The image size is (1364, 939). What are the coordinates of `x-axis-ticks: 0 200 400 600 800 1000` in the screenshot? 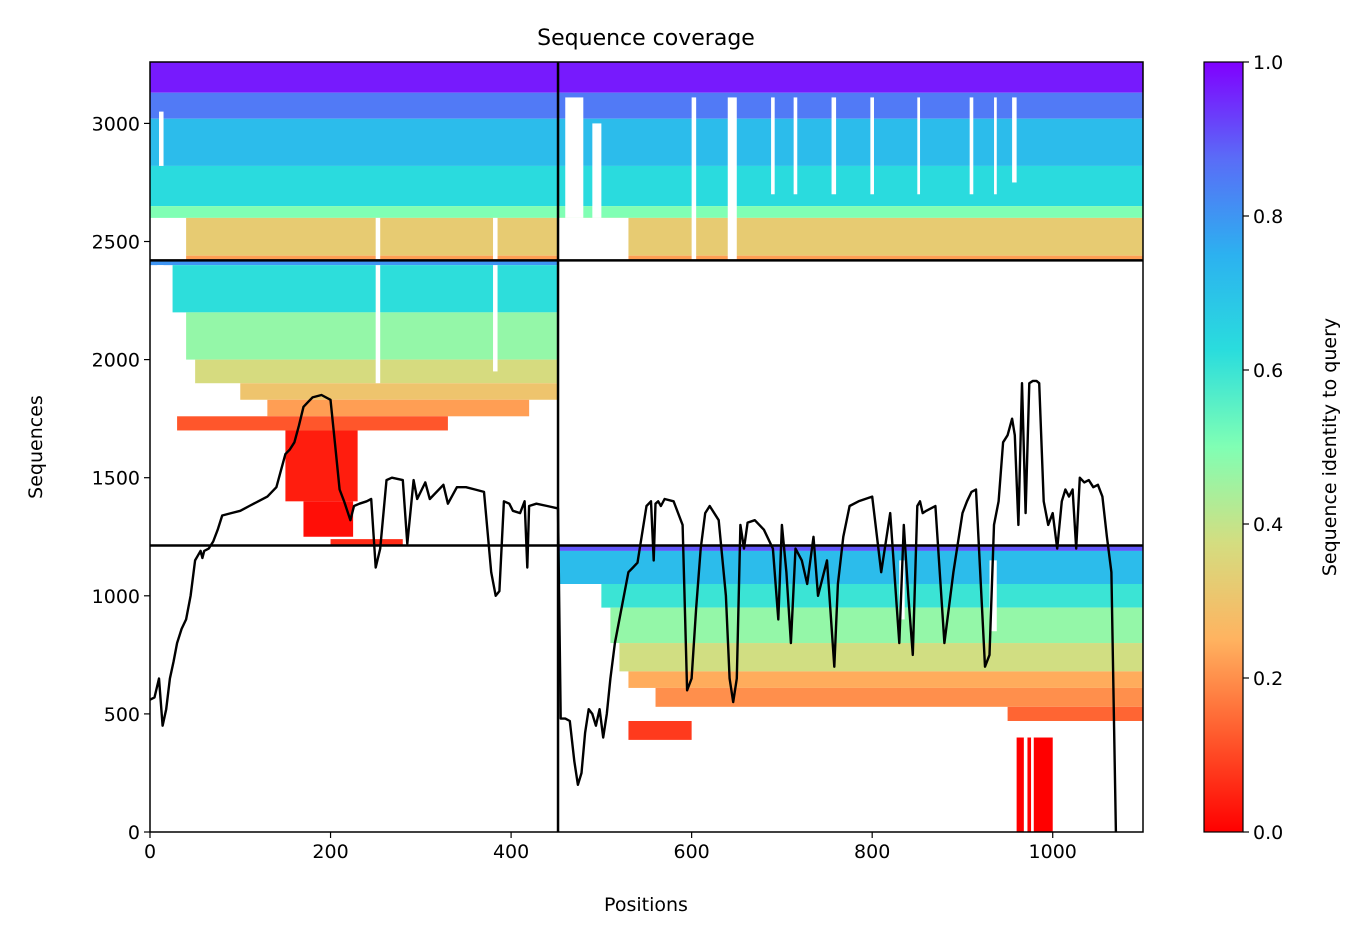 It's located at (610, 847).